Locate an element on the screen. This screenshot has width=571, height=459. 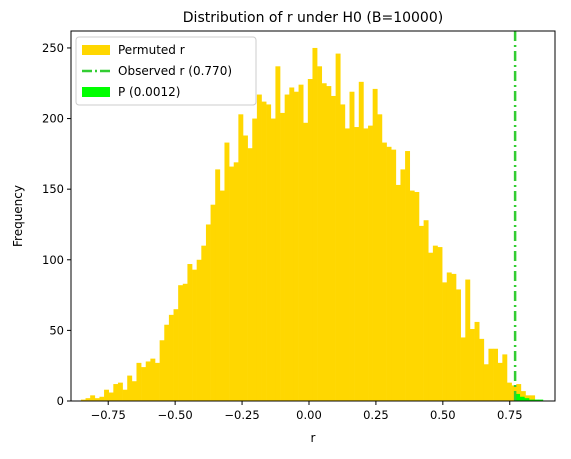
x-tick-label: −0.75 is located at coordinates (108, 415).